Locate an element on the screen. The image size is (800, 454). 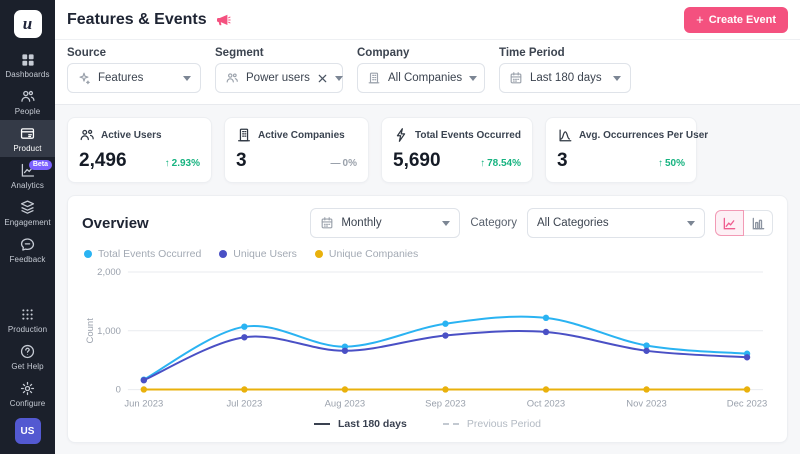
stat-value: 3 is located at coordinates (562, 160).